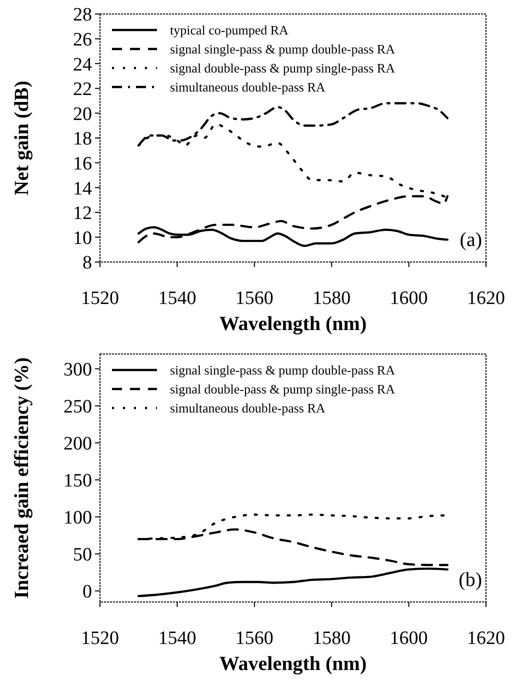  What do you see at coordinates (82, 15) in the screenshot?
I see `y-tick-label: 28` at bounding box center [82, 15].